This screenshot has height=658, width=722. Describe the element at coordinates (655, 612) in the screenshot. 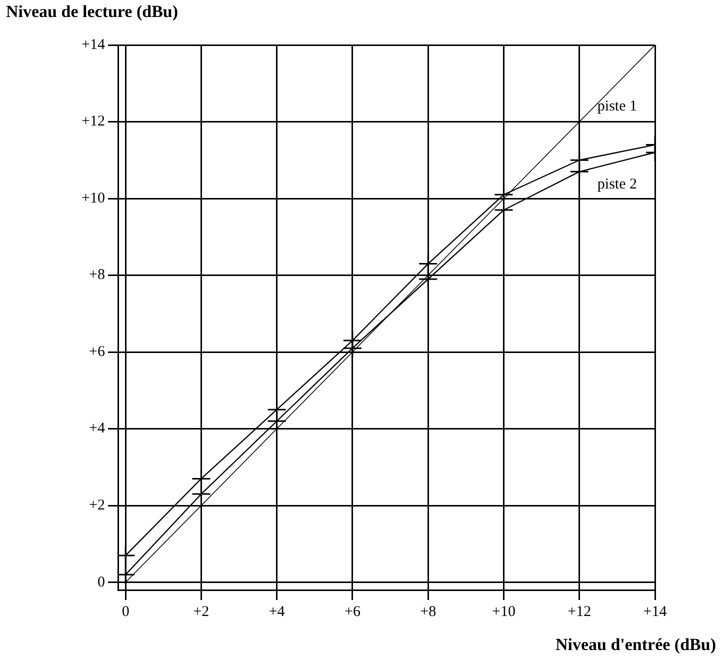

I see `x-tick-label: +14` at that location.